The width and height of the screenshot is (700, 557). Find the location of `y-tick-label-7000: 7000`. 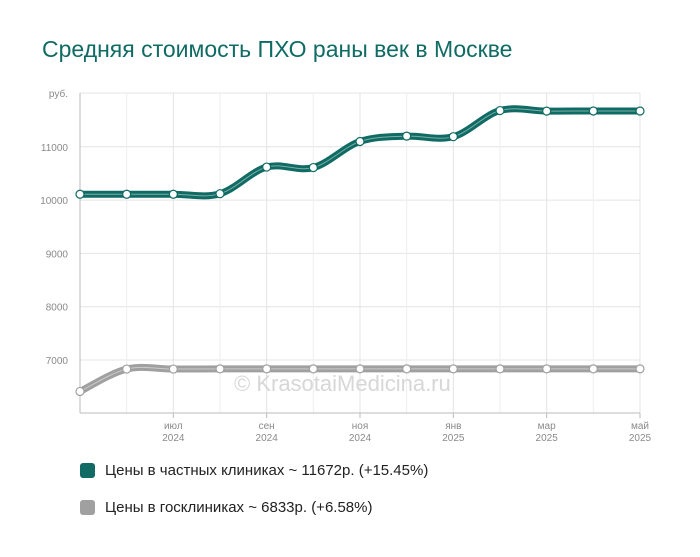

y-tick-label-7000: 7000 is located at coordinates (57, 361).